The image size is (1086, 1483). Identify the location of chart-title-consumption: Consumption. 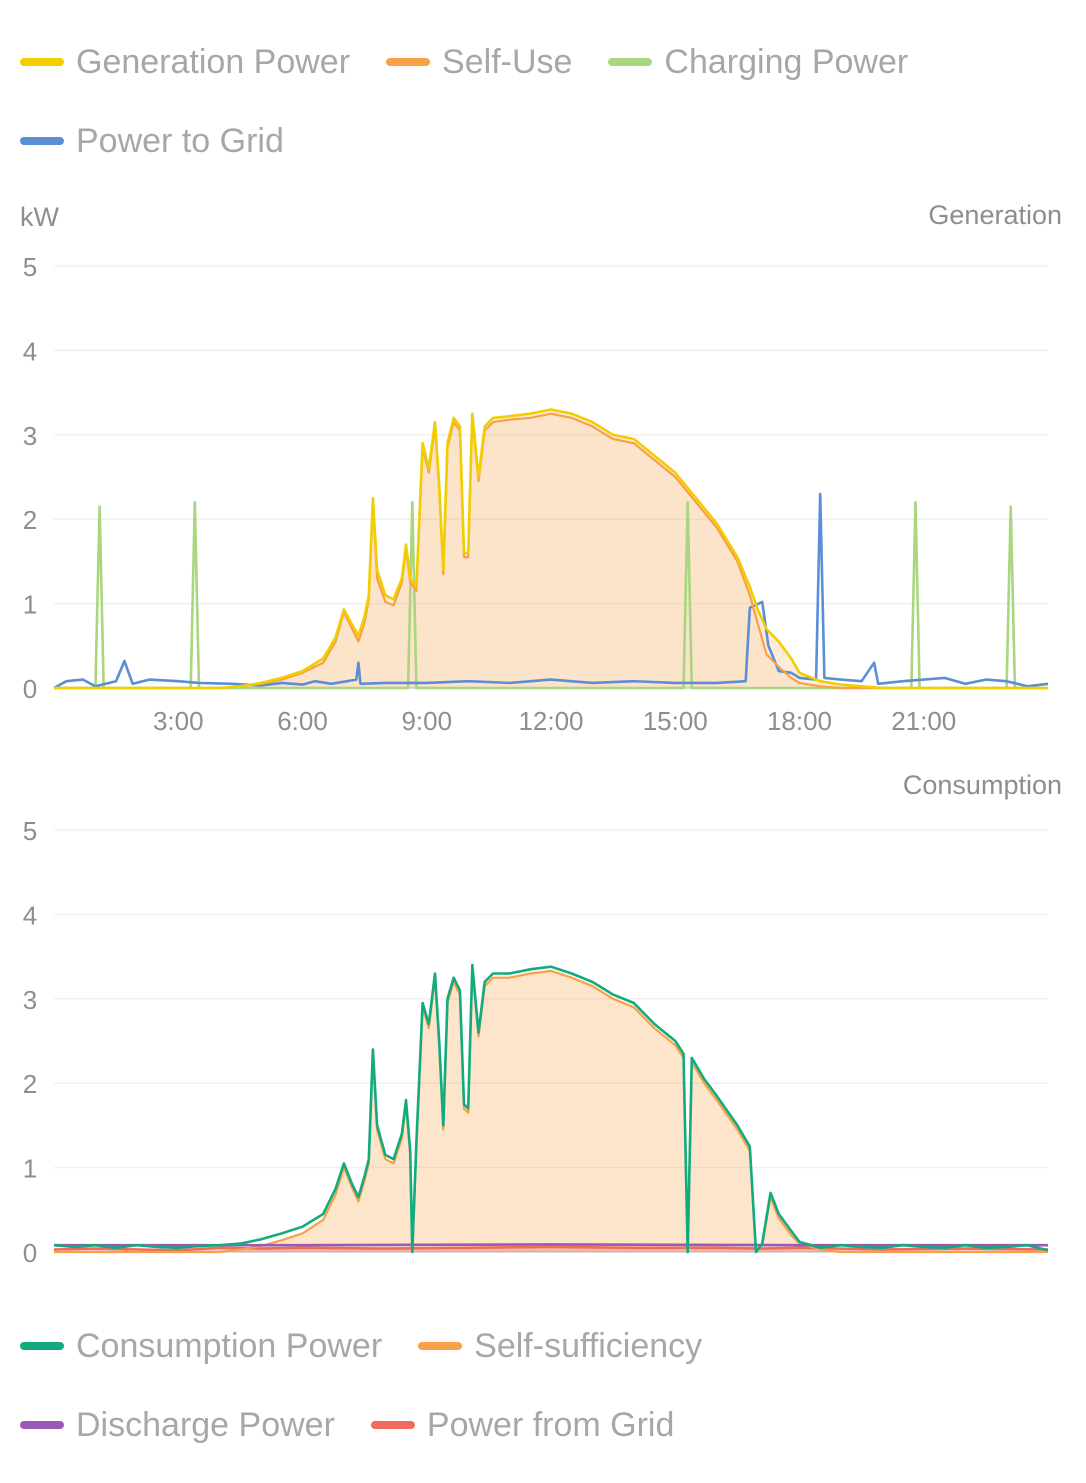
(982, 785).